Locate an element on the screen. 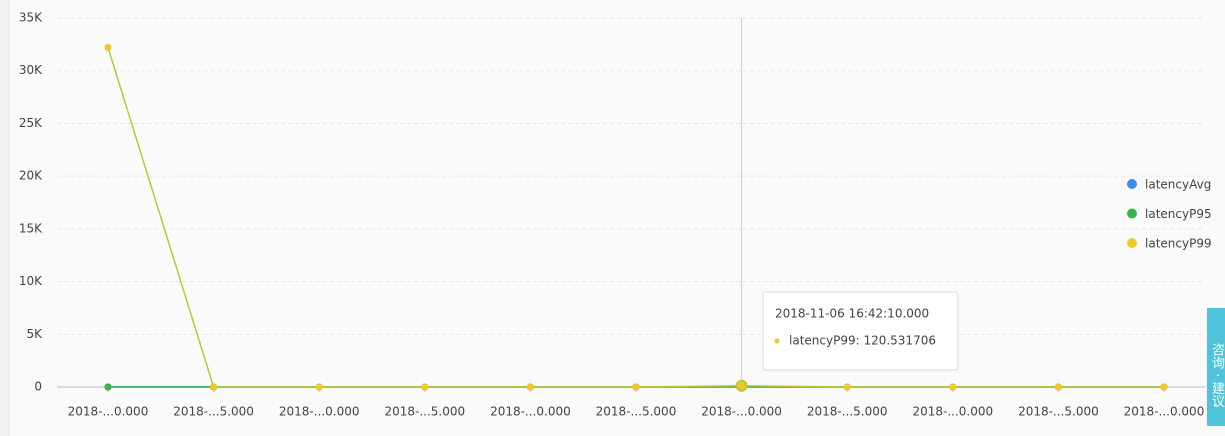 This screenshot has width=1225, height=436. y-tick-label: 0 is located at coordinates (38, 387).